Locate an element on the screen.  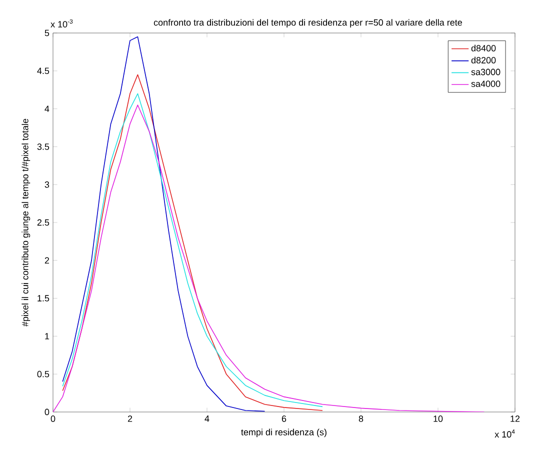
legend-label: sa3000 is located at coordinates (485, 72).